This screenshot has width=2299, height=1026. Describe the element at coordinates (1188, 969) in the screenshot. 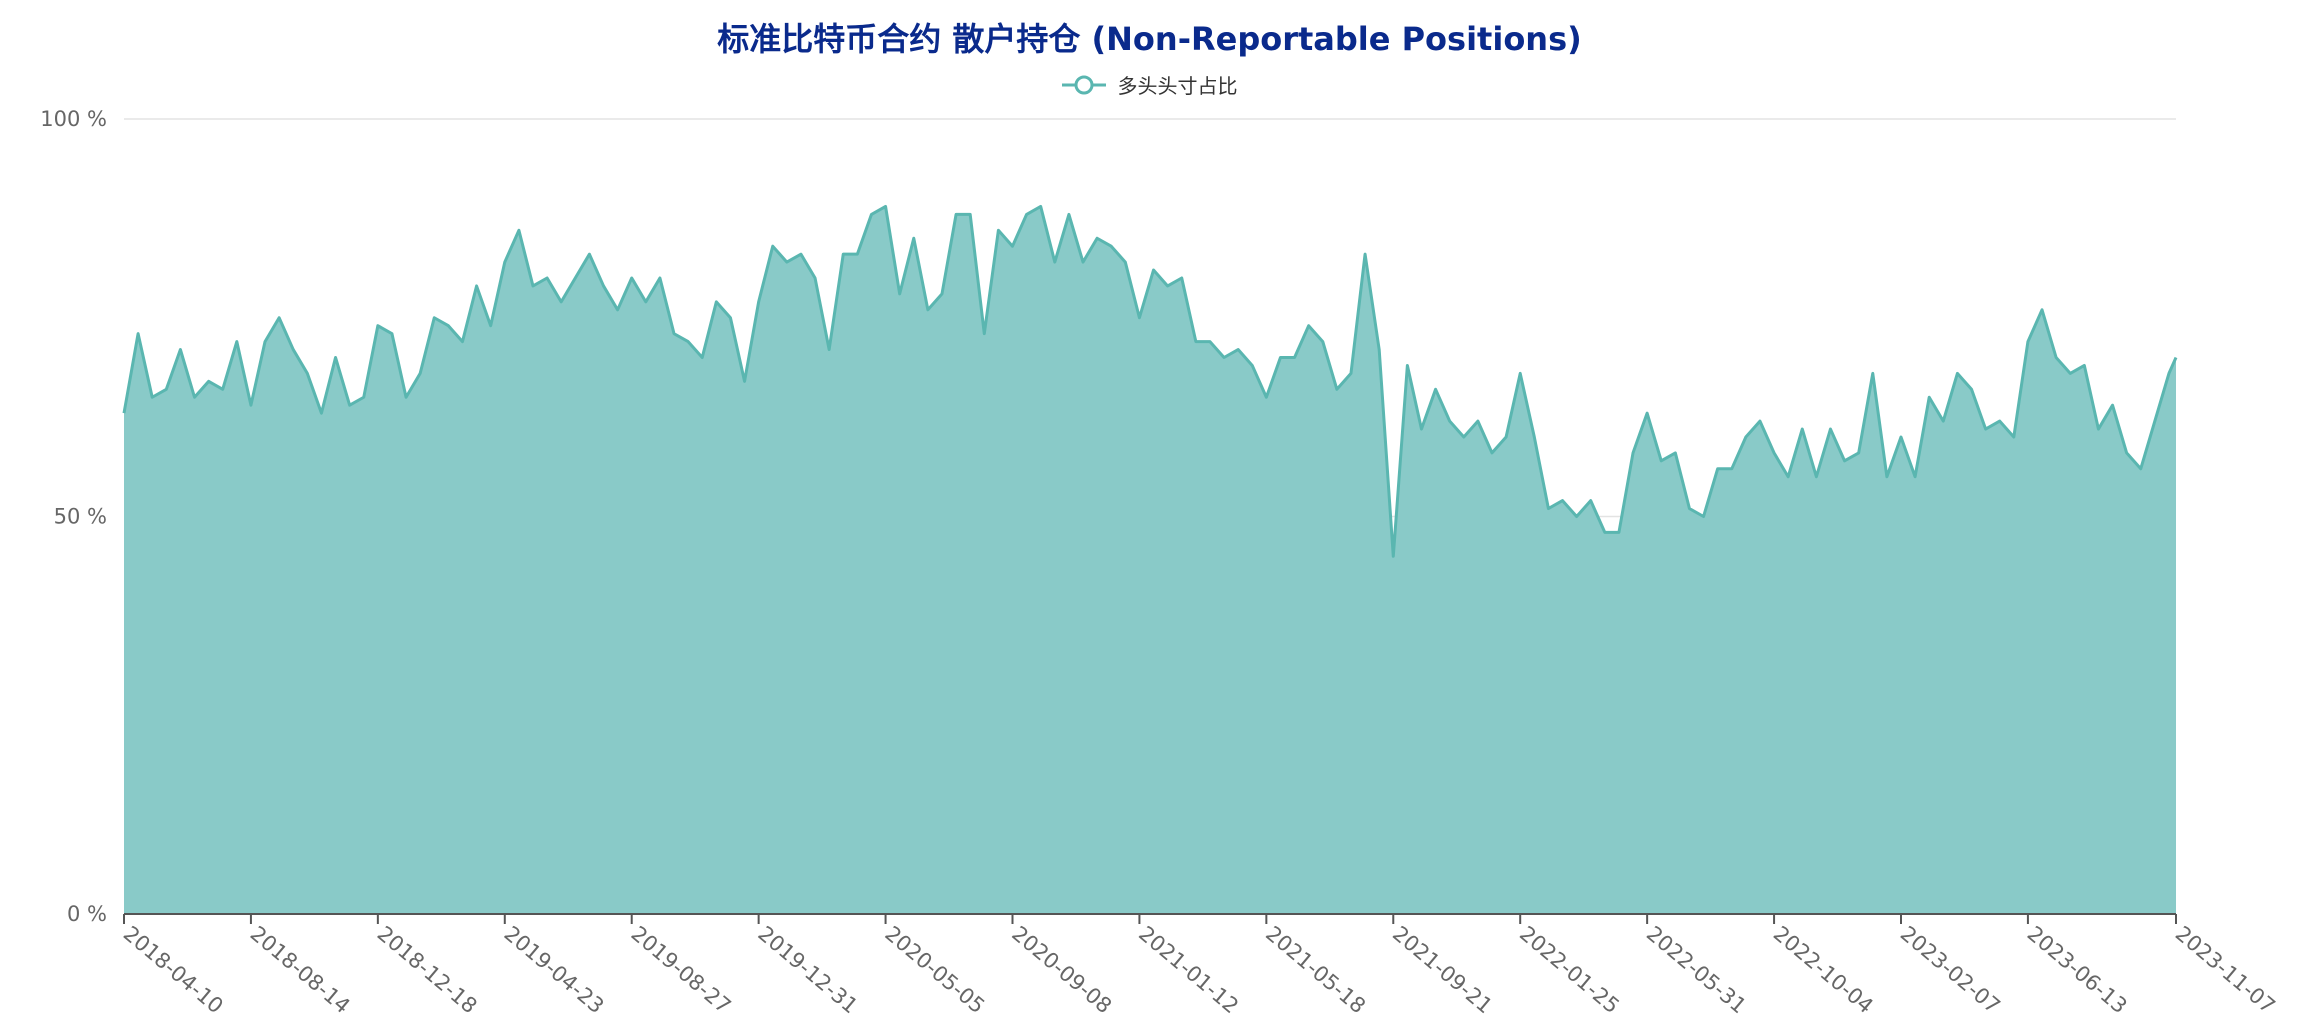

I see `x-tick-label: 2021-01-12` at that location.